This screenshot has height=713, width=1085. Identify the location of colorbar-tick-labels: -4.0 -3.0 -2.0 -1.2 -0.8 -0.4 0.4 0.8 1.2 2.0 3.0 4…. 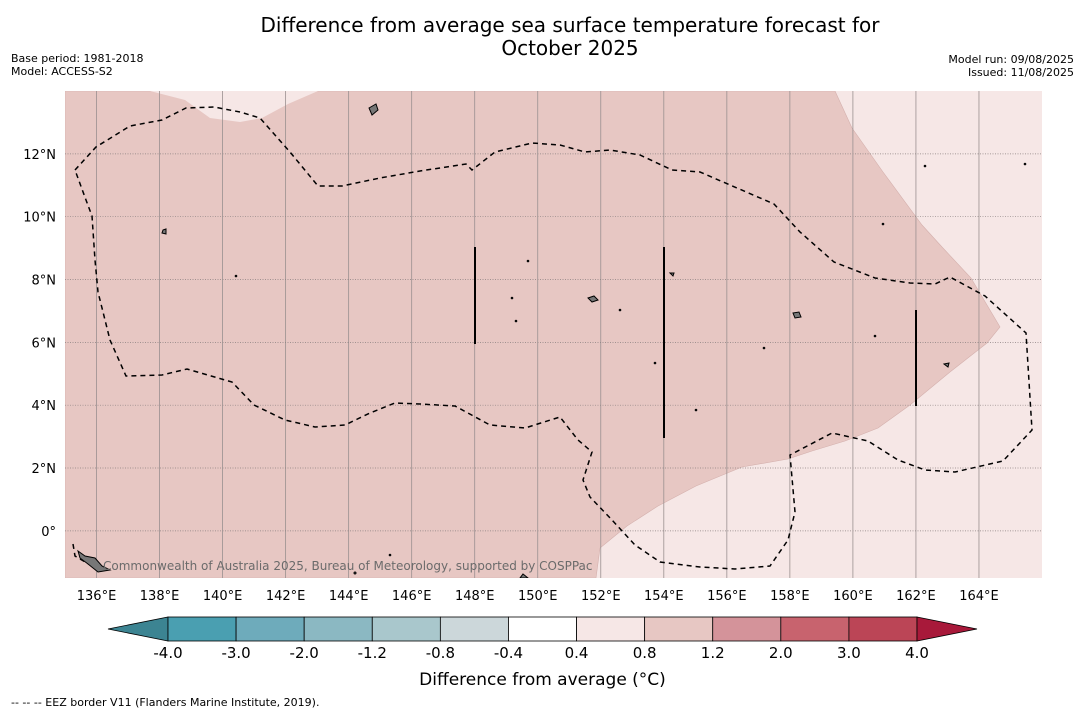
(541, 653).